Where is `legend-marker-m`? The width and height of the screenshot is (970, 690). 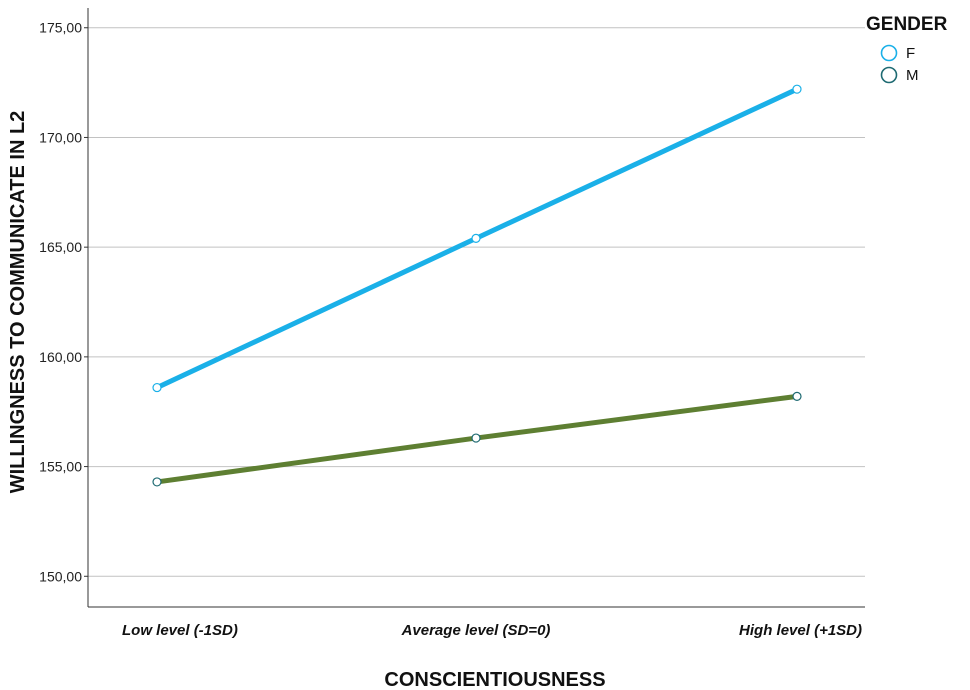
legend-marker-m is located at coordinates (889, 75).